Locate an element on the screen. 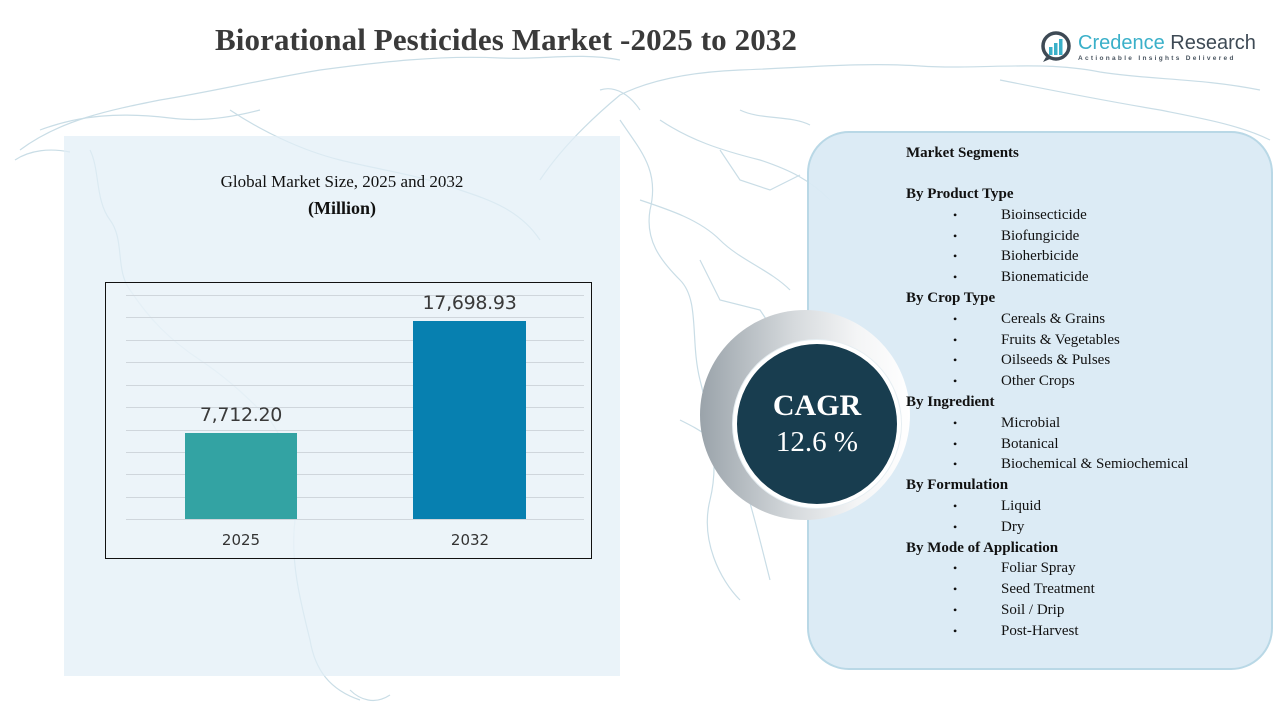  logo-name: Credence Research is located at coordinates (1167, 43).